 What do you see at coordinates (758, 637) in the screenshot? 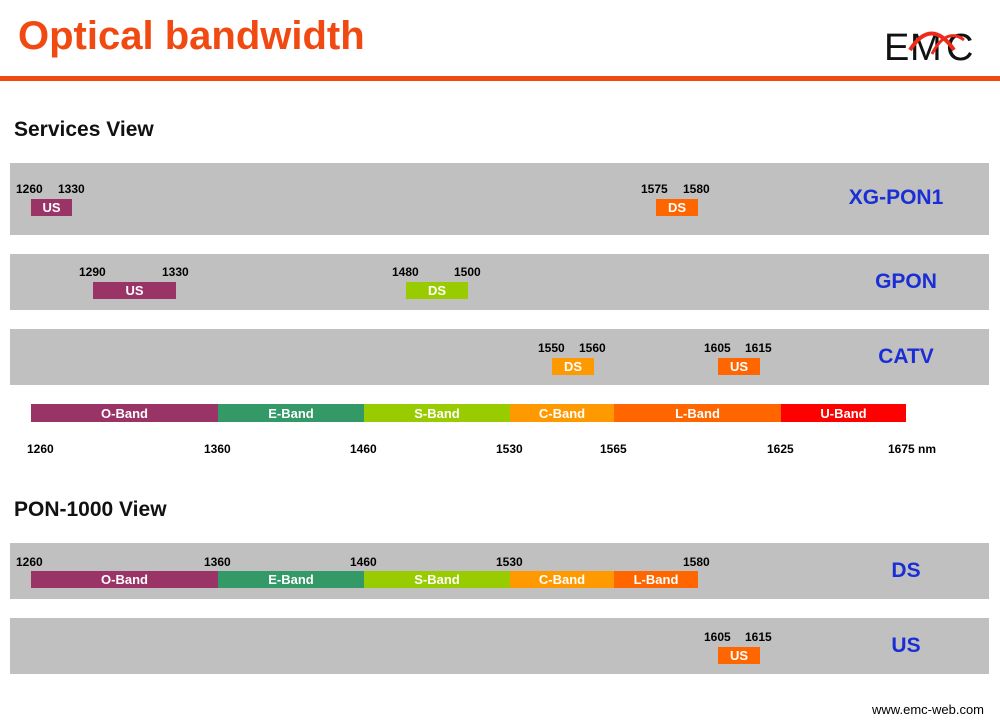
I see `pon-us-end: 1615` at bounding box center [758, 637].